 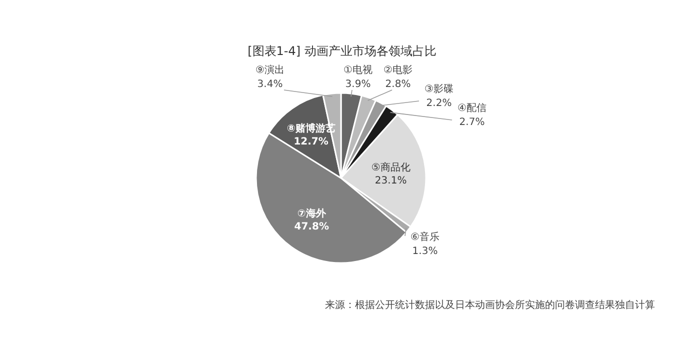 What do you see at coordinates (342, 51) in the screenshot?
I see `chart-title: [图表1-4] 动画产业市场各领域占比` at bounding box center [342, 51].